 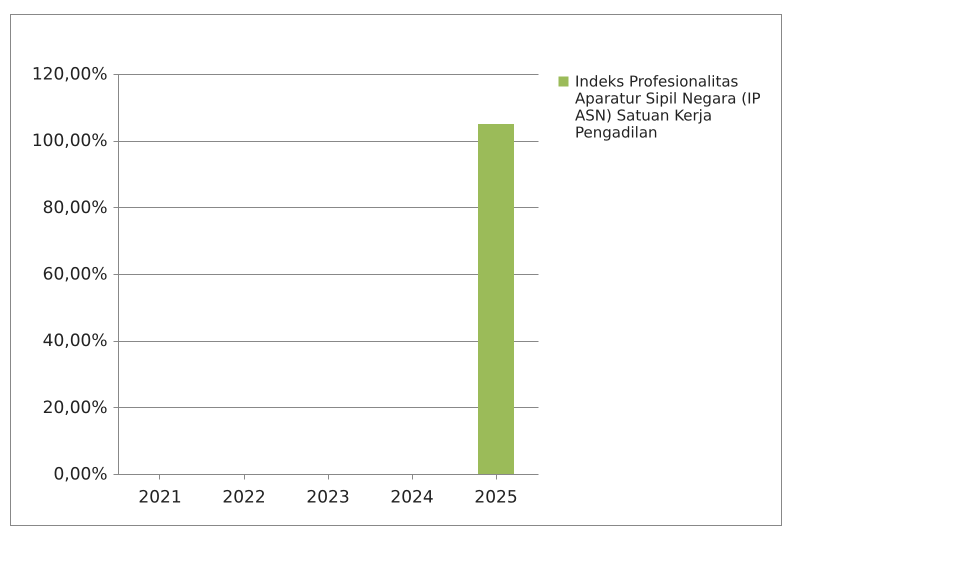 What do you see at coordinates (75, 408) in the screenshot?
I see `y-tick-label: 20,00%` at bounding box center [75, 408].